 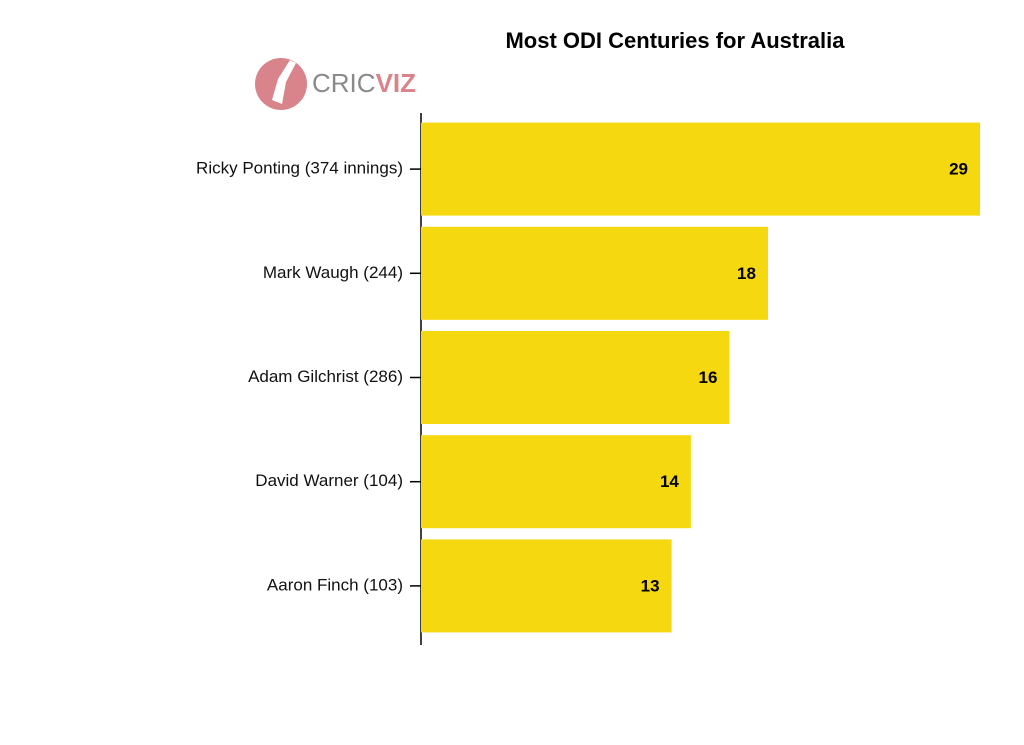 I want to click on logo-part: VIZ, so click(x=396, y=83).